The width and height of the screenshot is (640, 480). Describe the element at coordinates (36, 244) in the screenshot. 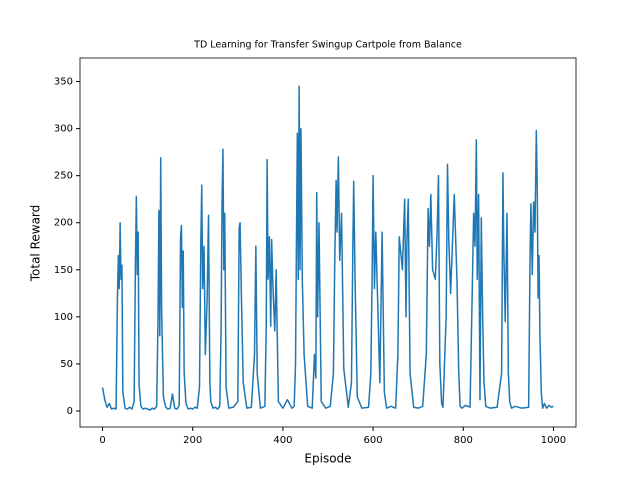

I see `y-axis-label: Total Reward` at that location.